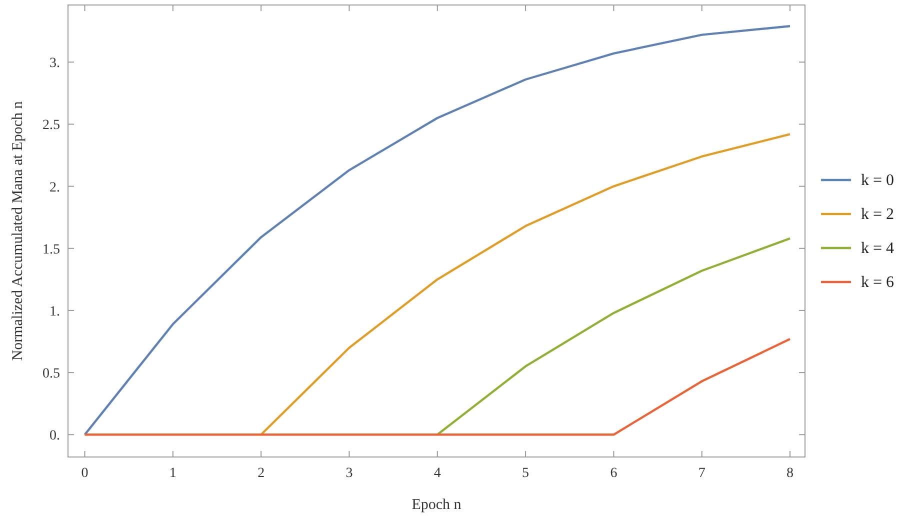 The height and width of the screenshot is (521, 910). I want to click on x-tick-label: 2, so click(261, 473).